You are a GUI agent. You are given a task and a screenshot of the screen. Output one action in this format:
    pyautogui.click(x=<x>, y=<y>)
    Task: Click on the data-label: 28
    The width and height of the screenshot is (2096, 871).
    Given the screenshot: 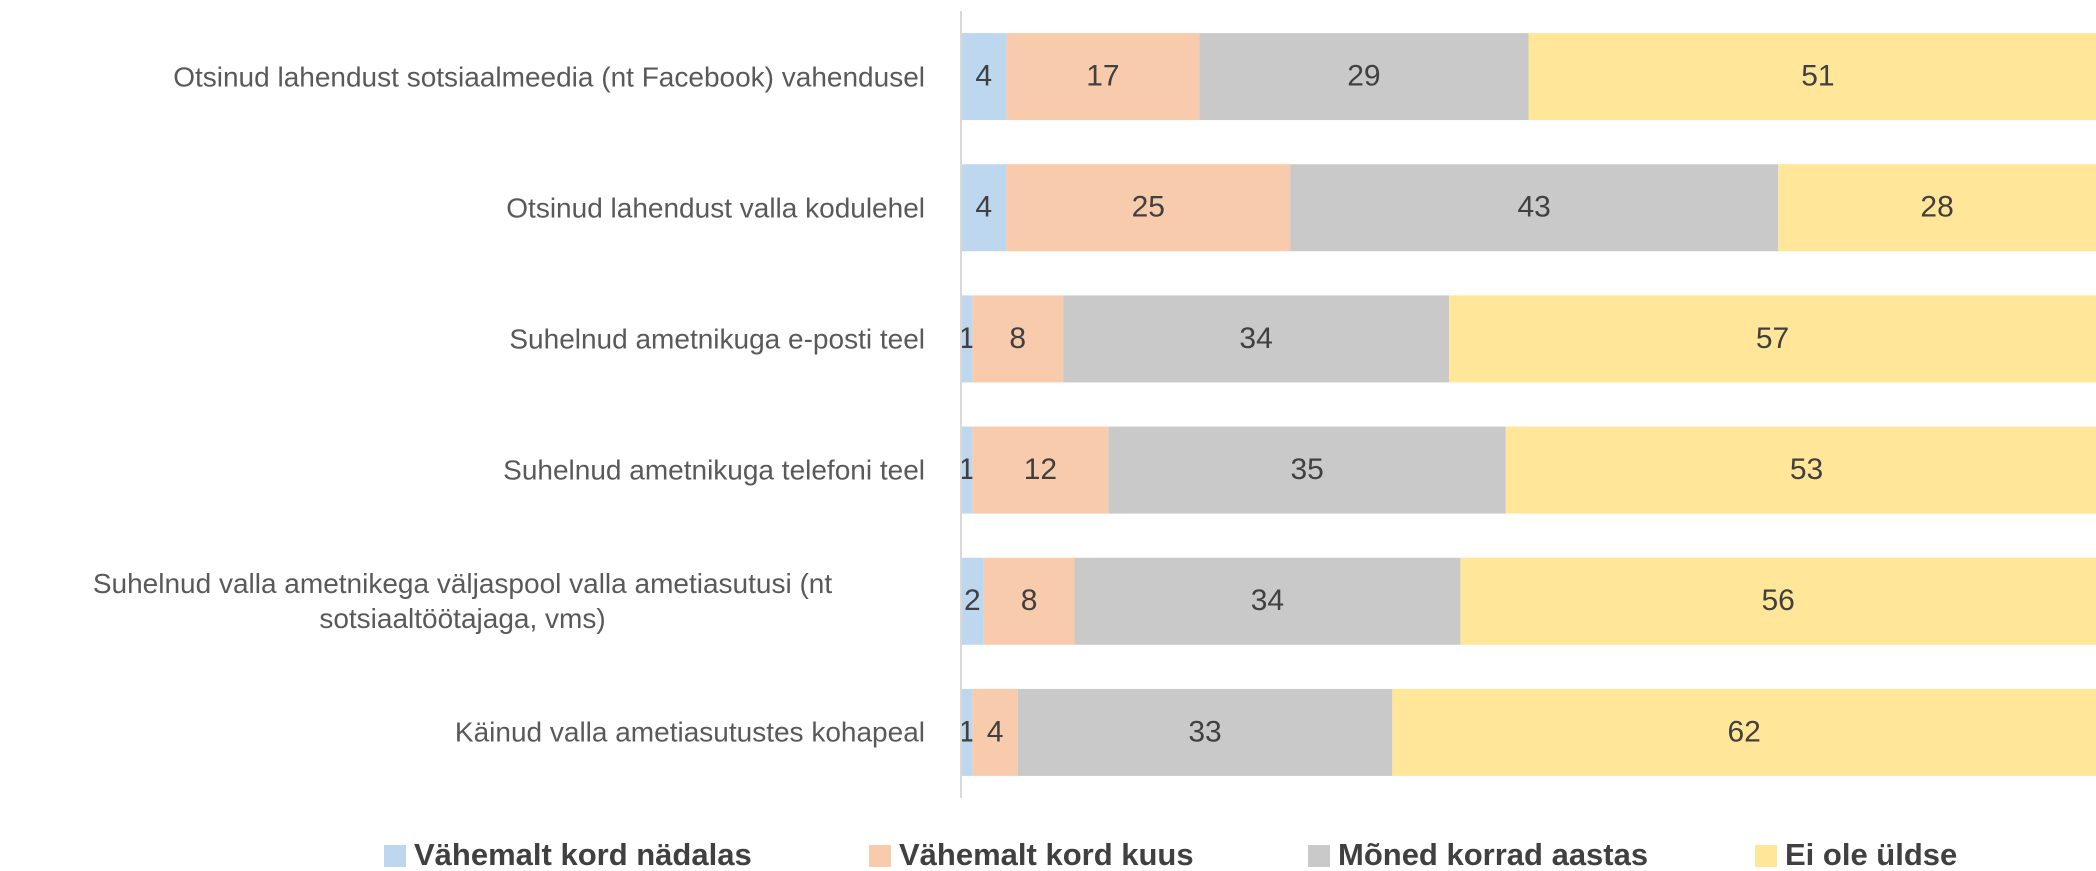 What is the action you would take?
    pyautogui.click(x=1936, y=207)
    